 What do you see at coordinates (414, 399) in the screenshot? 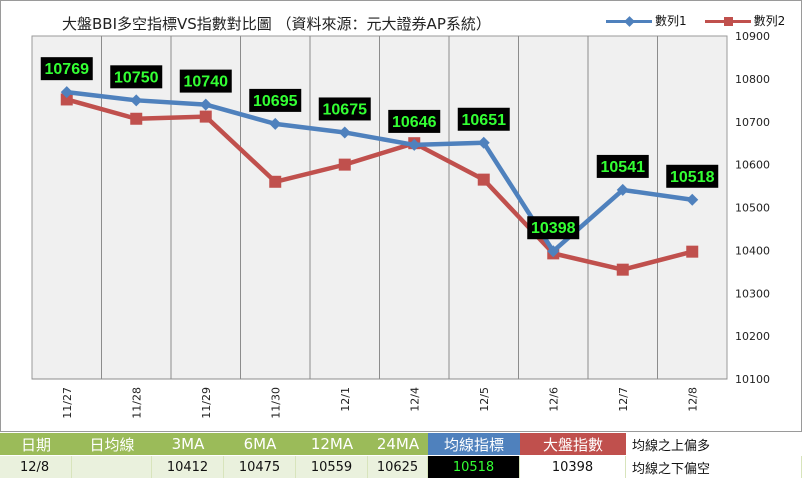
I see `x-tick-label: 12/4` at bounding box center [414, 399].